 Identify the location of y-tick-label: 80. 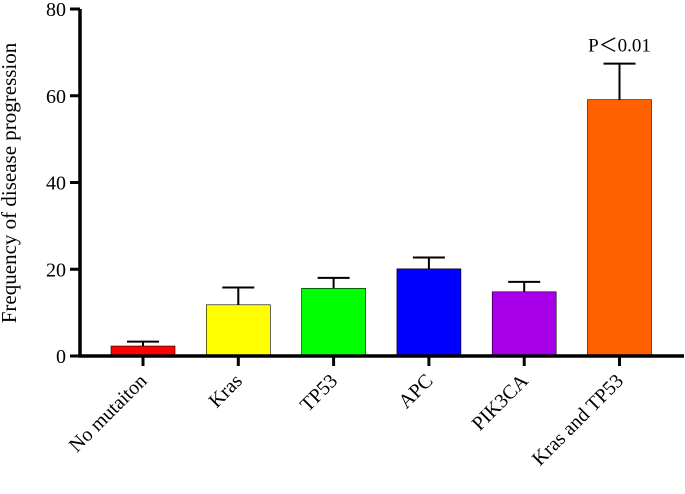
(56, 10).